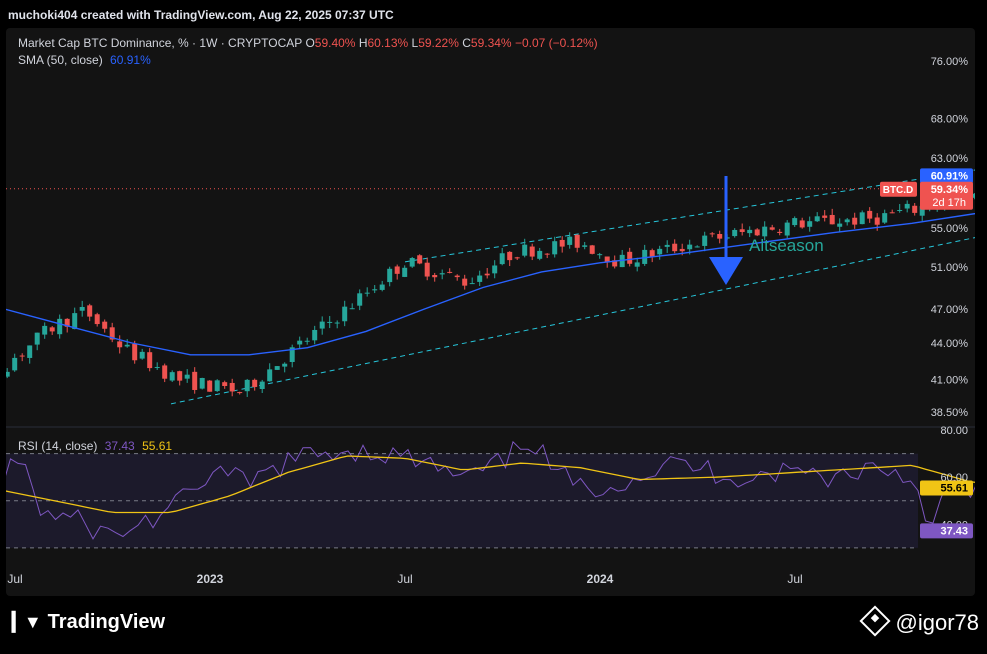 Image resolution: width=987 pixels, height=654 pixels. Describe the element at coordinates (786, 245) in the screenshot. I see `altseason-label: Altseason` at that location.